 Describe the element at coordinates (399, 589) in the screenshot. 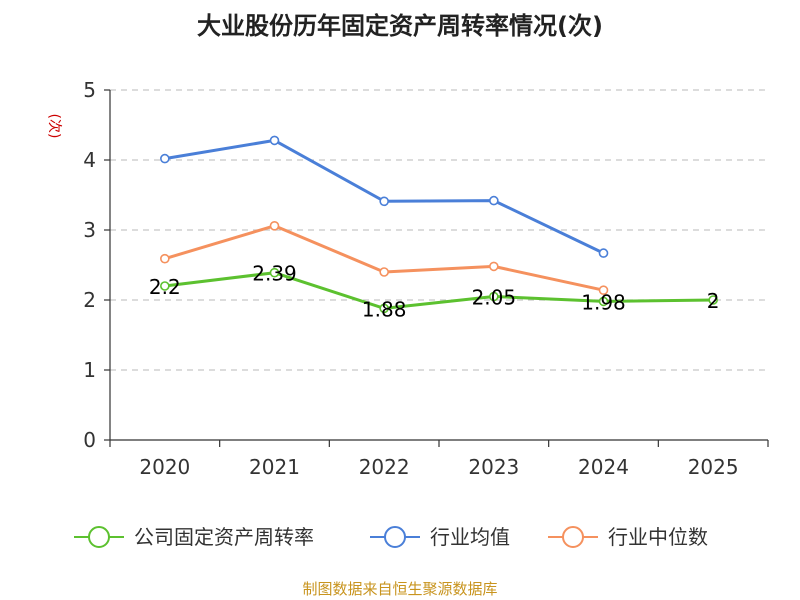

I see `source-note: 制图数据来自恒生聚源数据库` at that location.